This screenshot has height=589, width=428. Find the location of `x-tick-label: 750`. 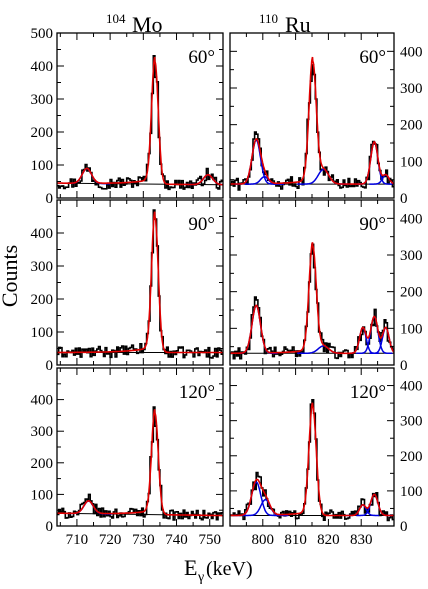

x-tick-label: 750 is located at coordinates (209, 540).